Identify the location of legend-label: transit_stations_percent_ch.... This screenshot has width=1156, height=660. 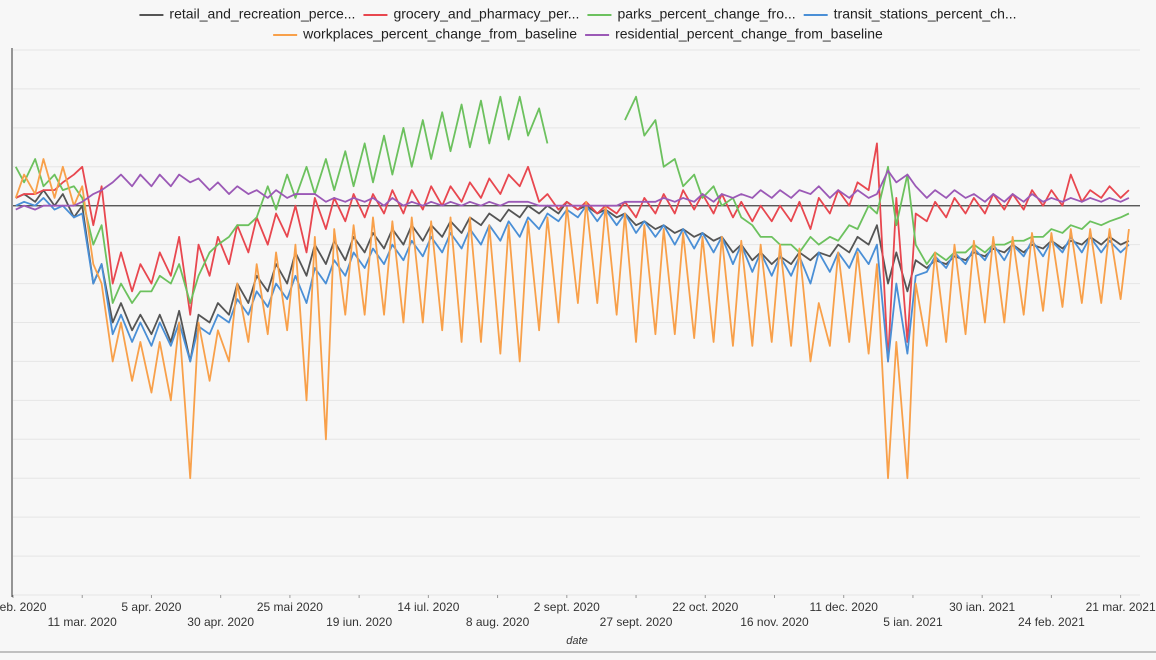
(925, 14).